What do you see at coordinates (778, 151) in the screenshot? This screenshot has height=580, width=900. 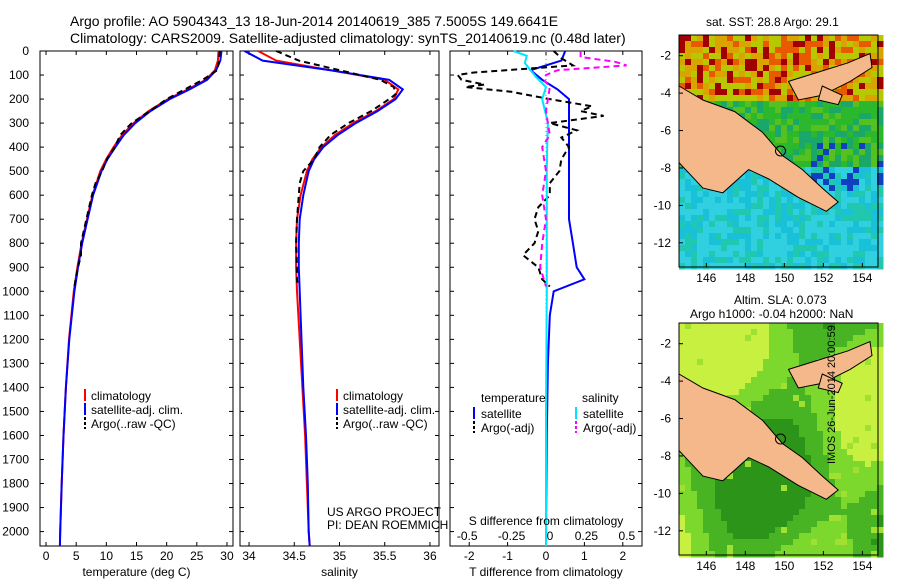 I see `map-frame` at bounding box center [778, 151].